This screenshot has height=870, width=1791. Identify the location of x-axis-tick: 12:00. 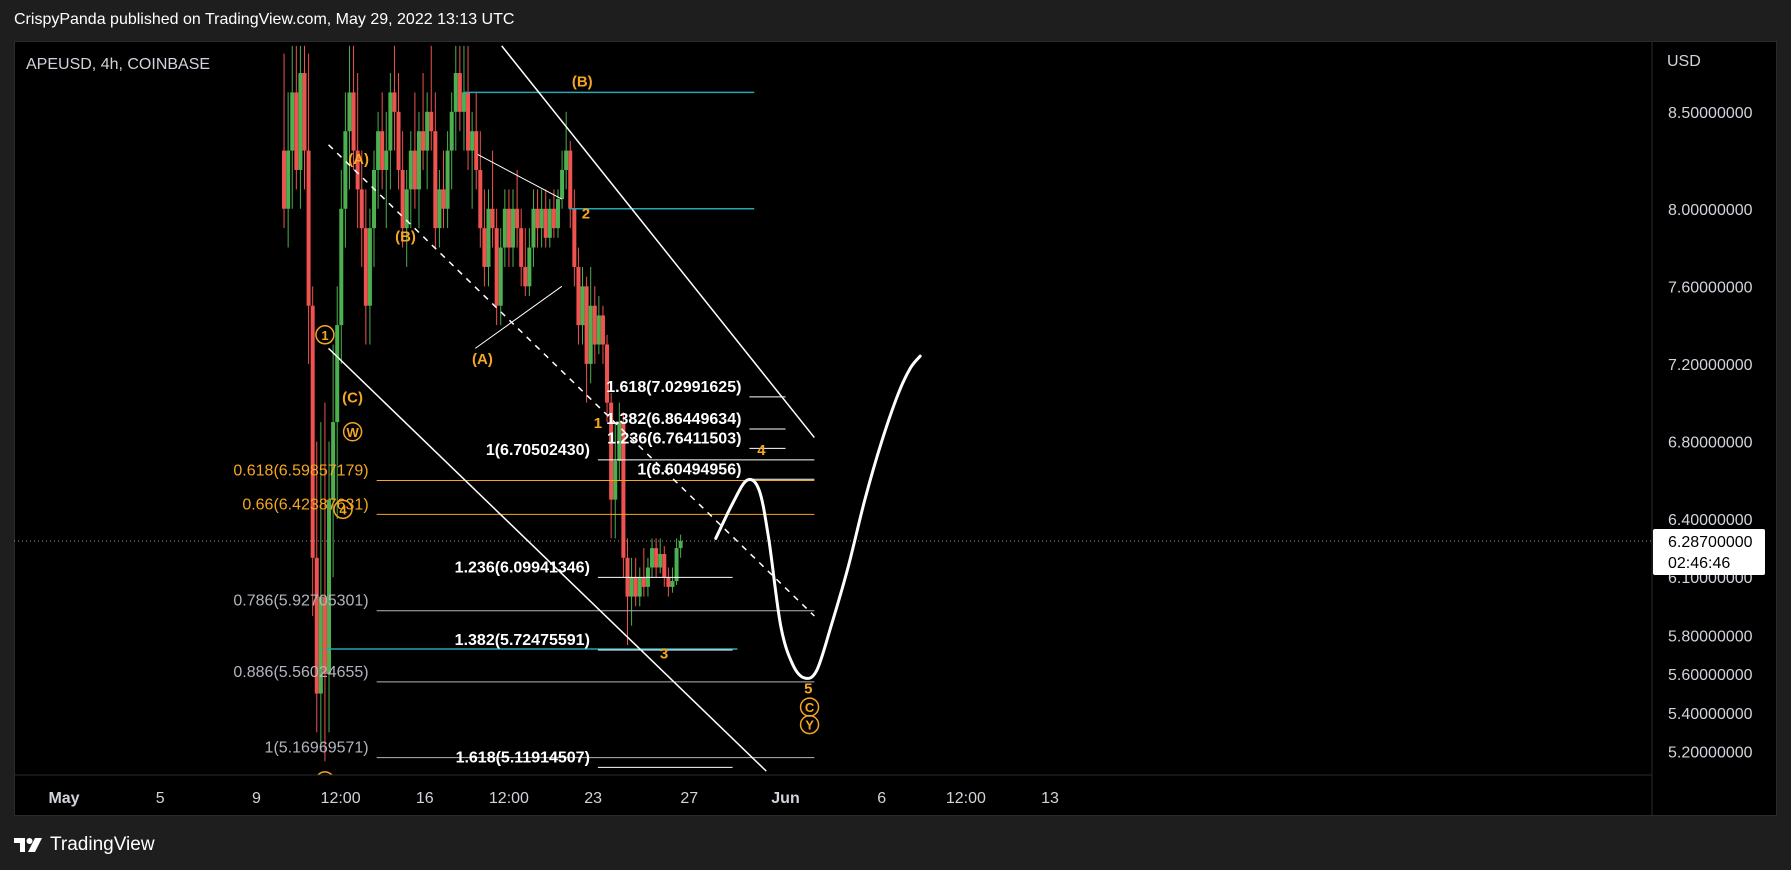
(341, 798).